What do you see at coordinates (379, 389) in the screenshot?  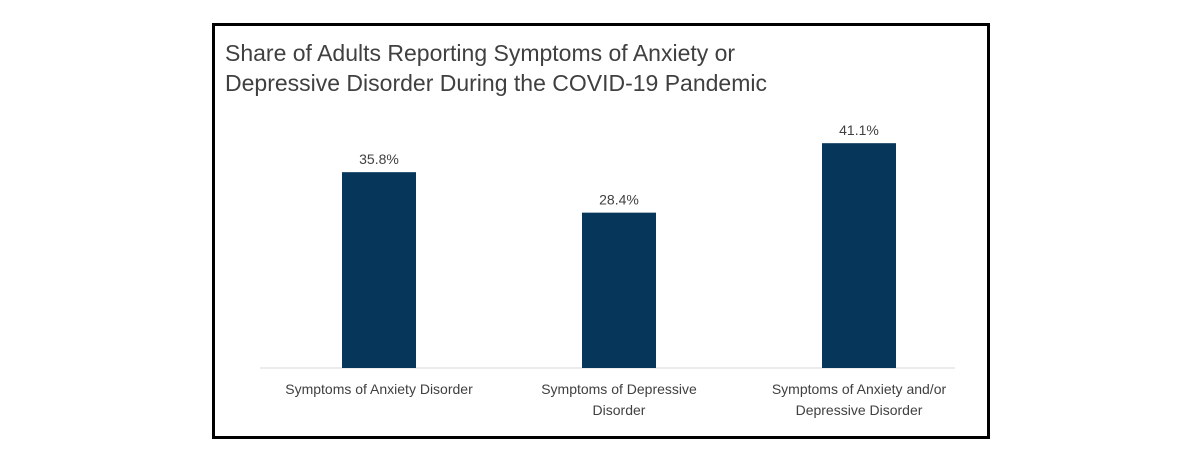 I see `category-label-1-line-1: Symptoms of Anxiety Disorder` at bounding box center [379, 389].